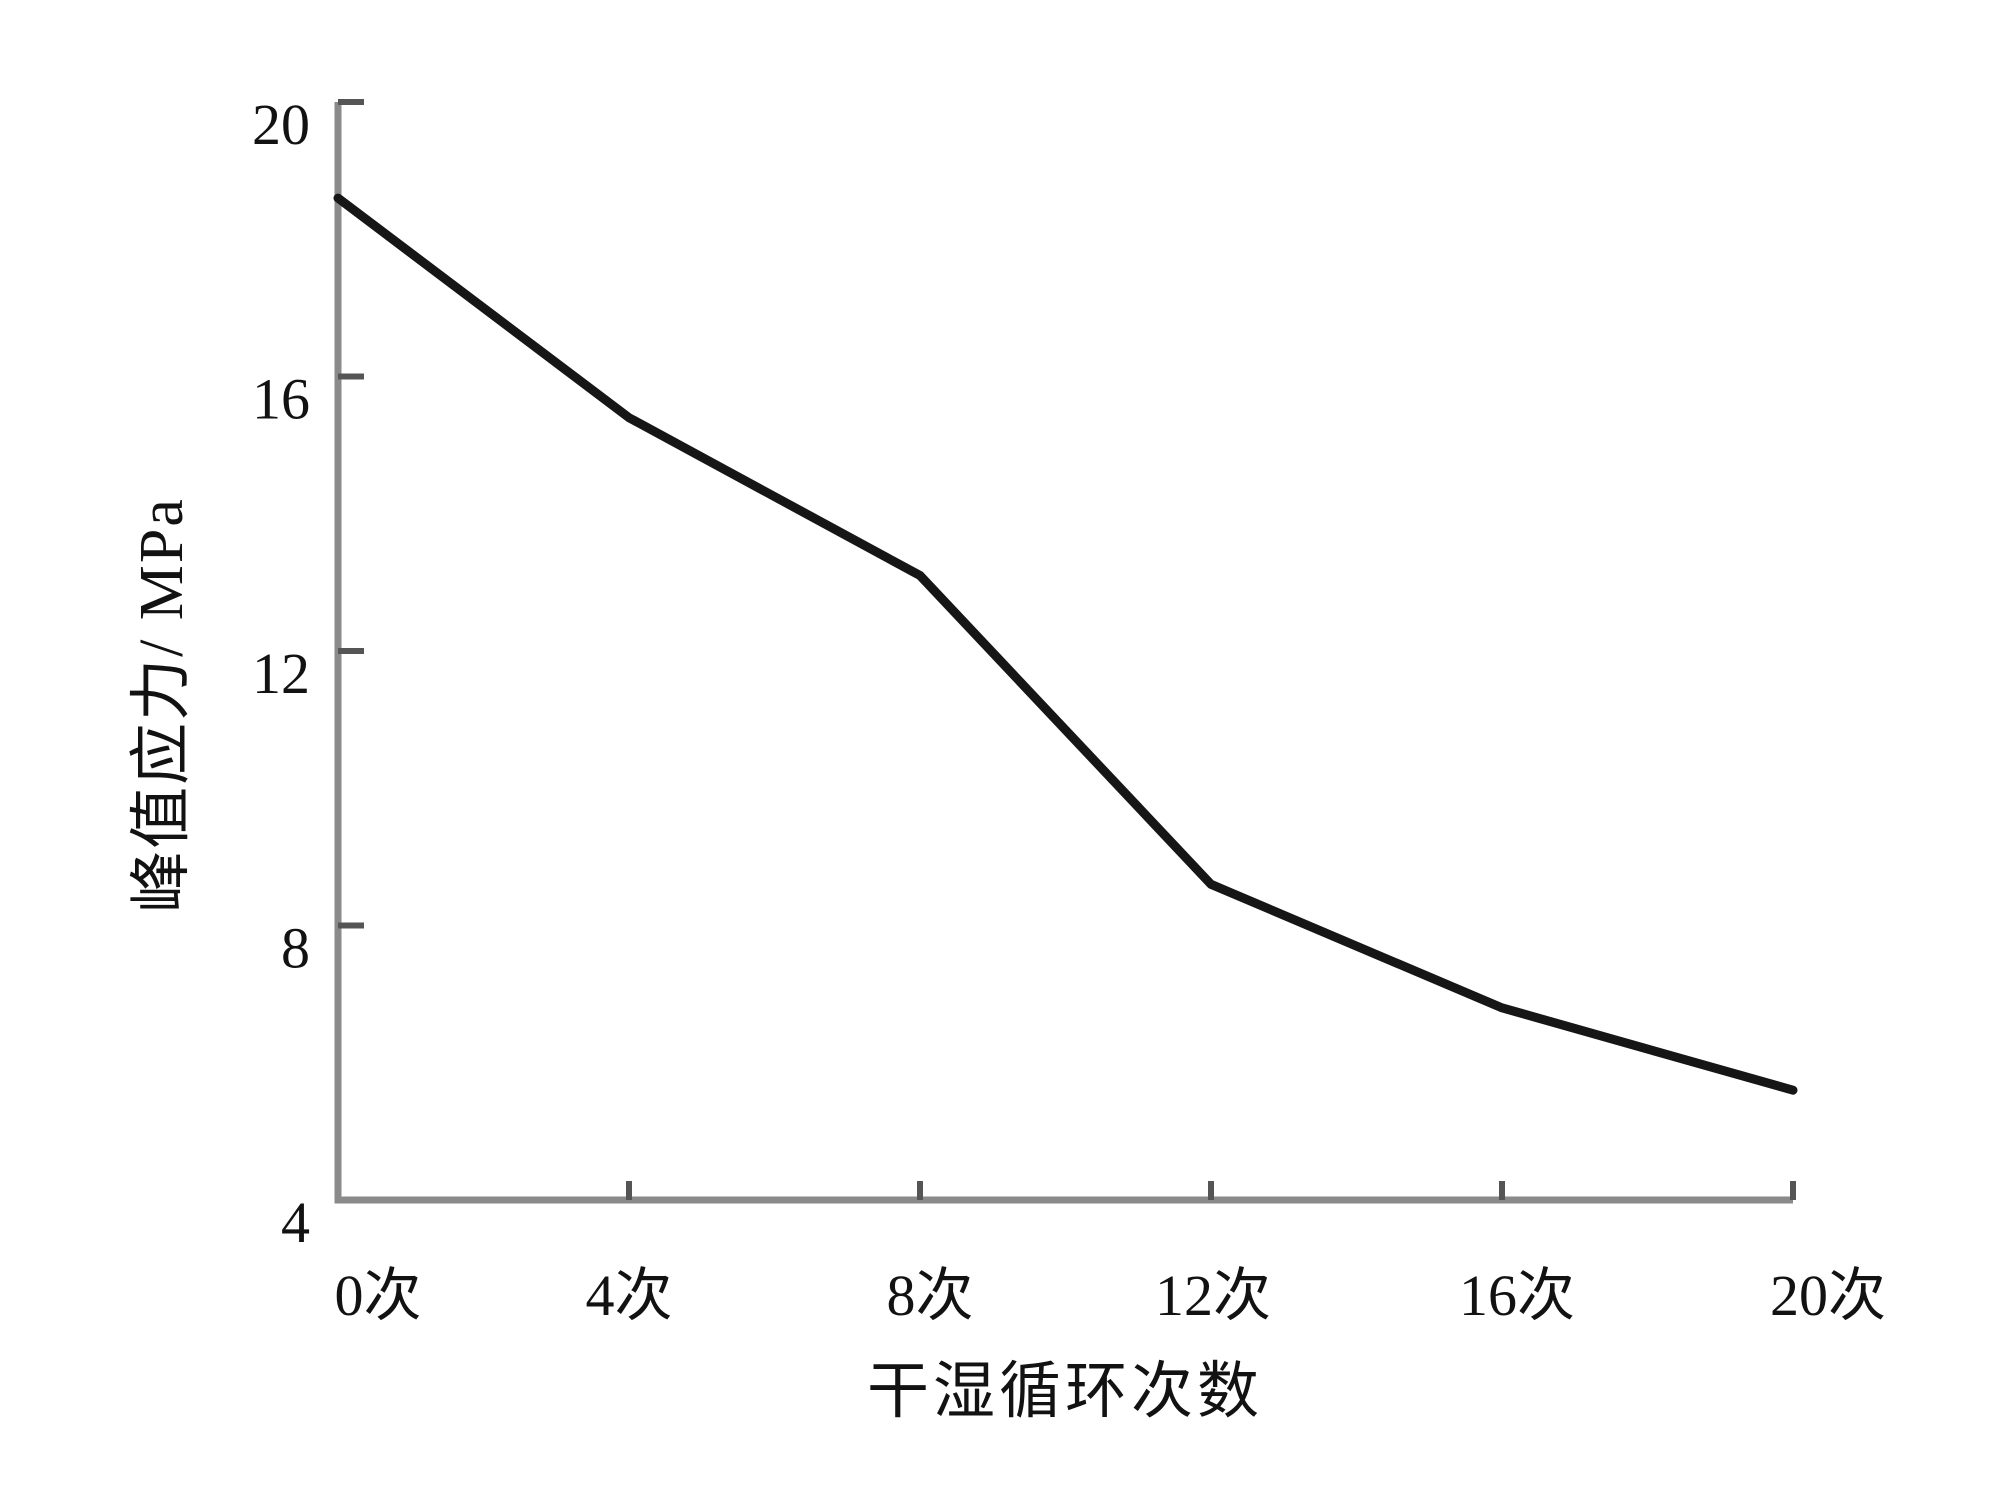 This screenshot has width=2000, height=1495. Describe the element at coordinates (1517, 1295) in the screenshot. I see `x-tick-label-16次: 16次` at that location.